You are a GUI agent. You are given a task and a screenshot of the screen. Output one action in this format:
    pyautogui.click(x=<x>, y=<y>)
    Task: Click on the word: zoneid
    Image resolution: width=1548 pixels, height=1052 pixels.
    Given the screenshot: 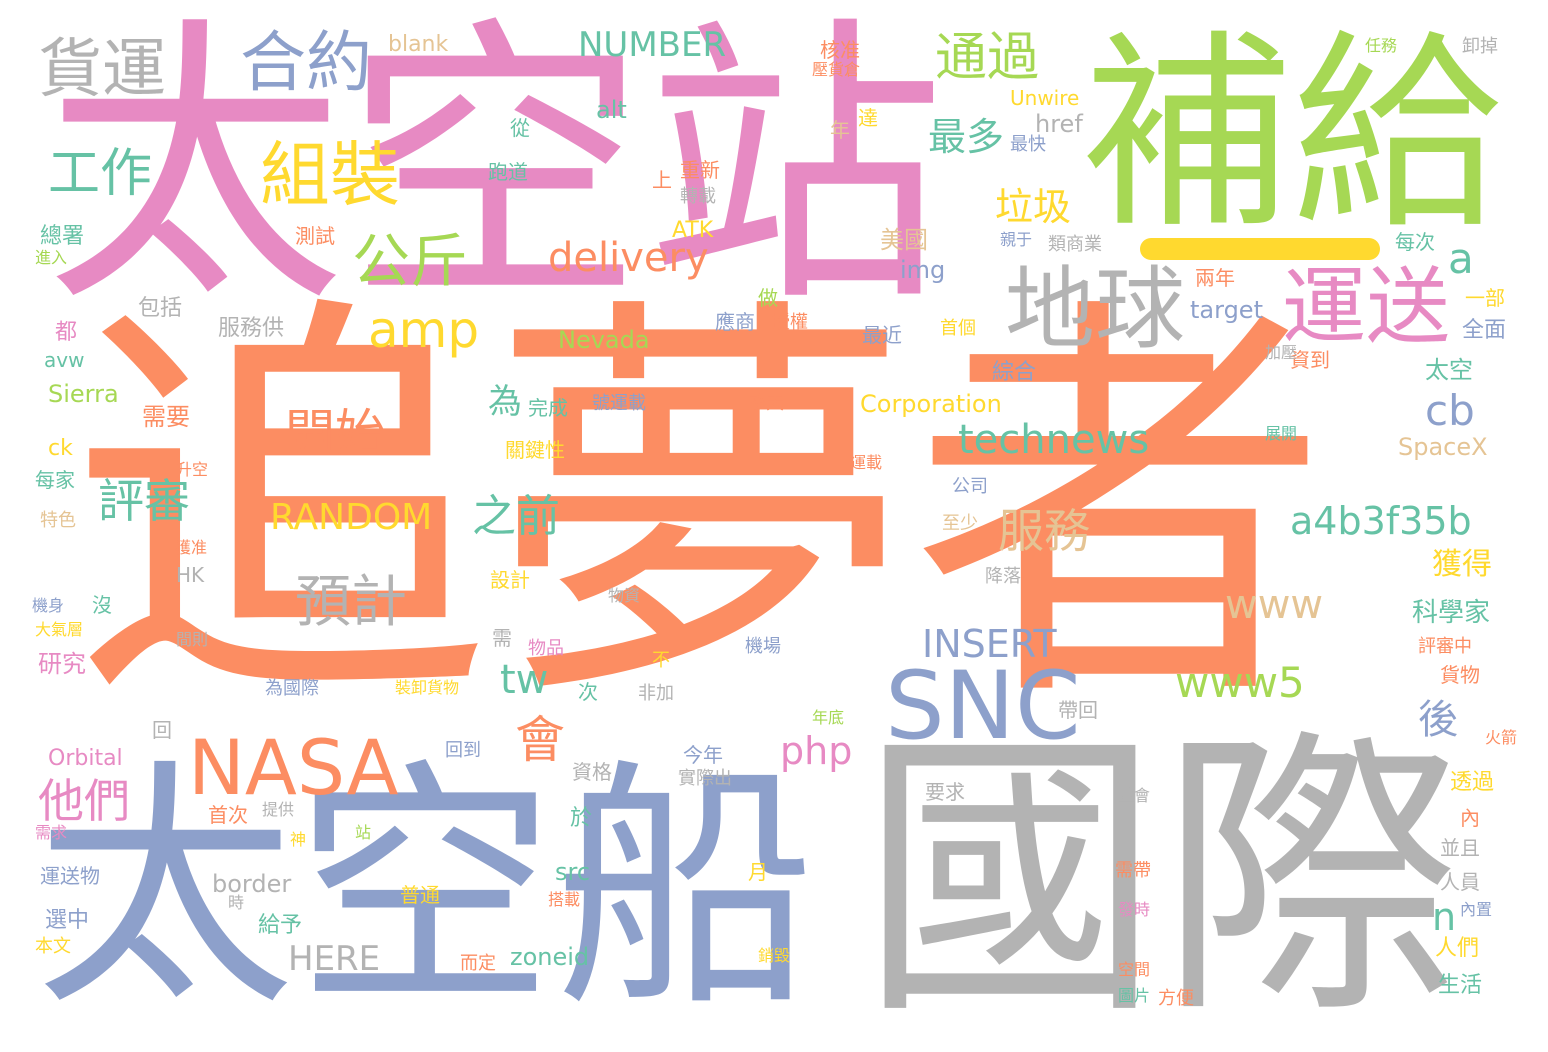 What is the action you would take?
    pyautogui.click(x=550, y=957)
    